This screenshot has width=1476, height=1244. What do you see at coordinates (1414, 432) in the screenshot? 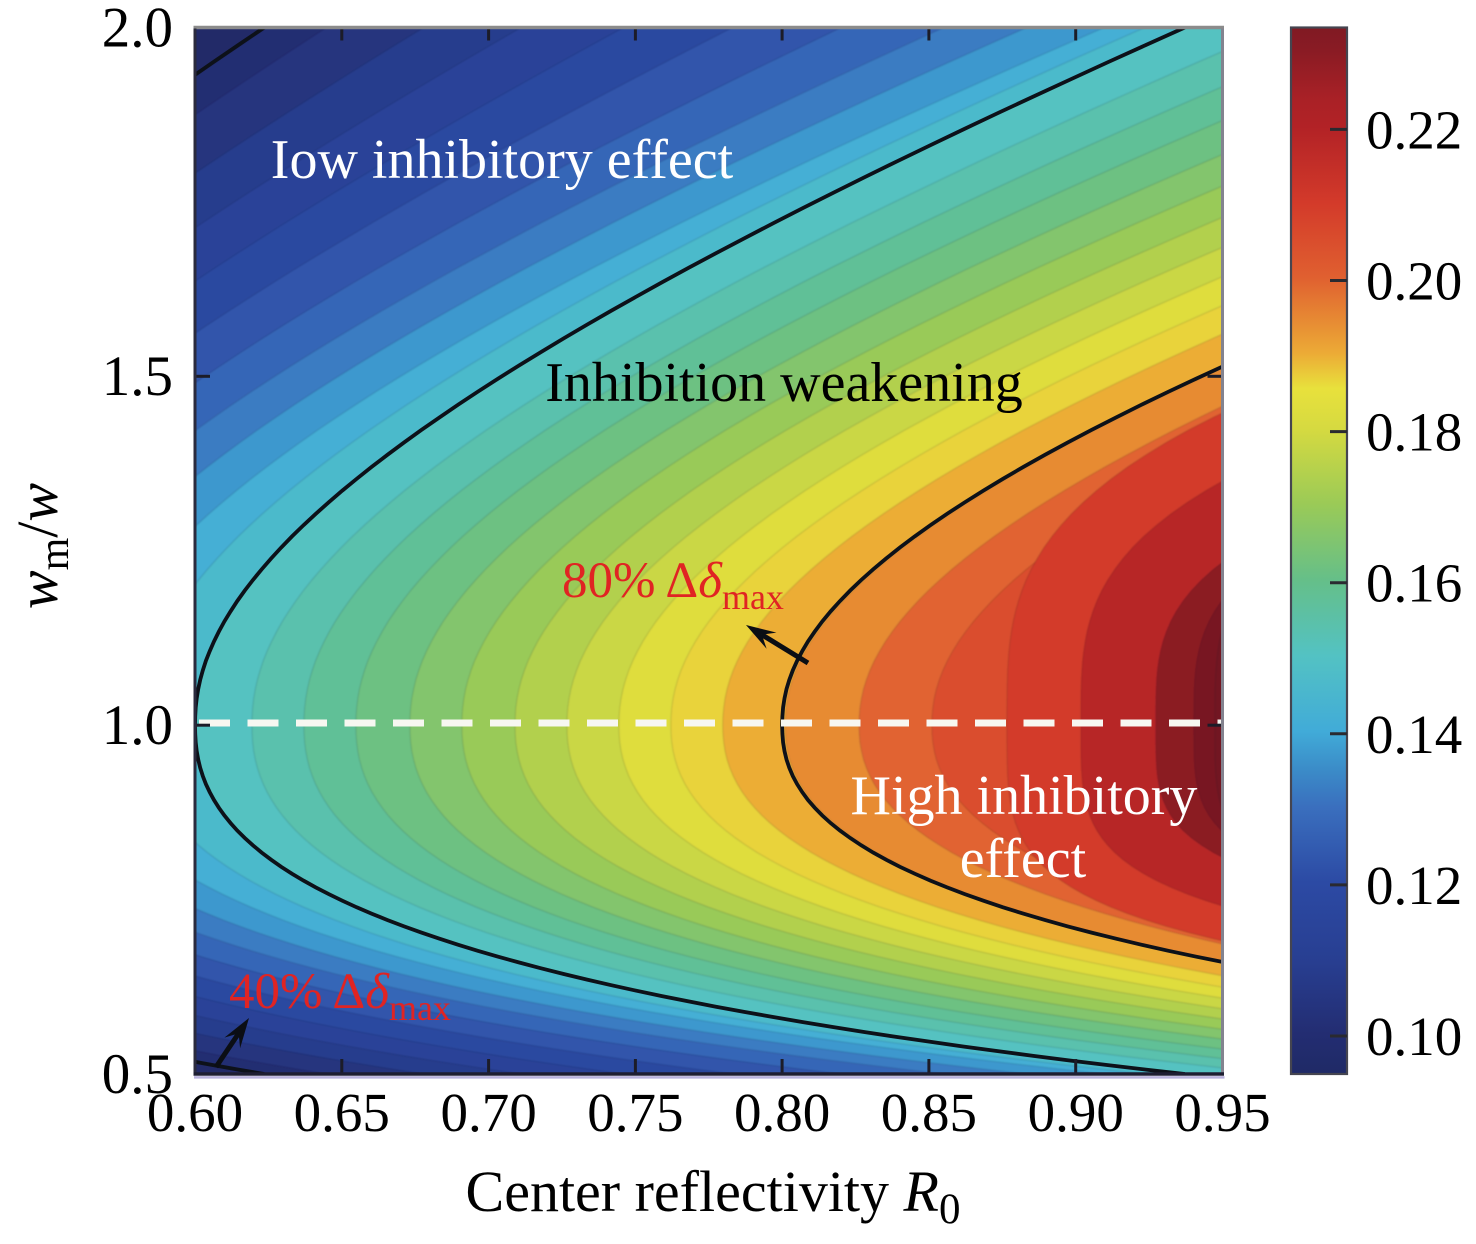
I see `svg-text: 0.18` at bounding box center [1414, 432].